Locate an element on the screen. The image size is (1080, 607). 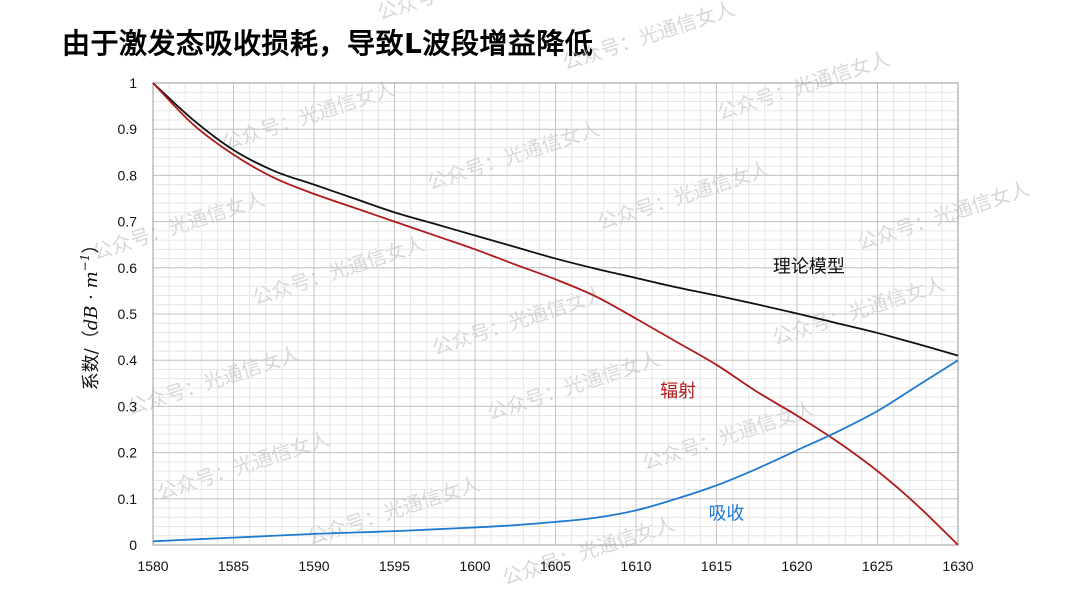
y-axis-label-suffix: ） is located at coordinates (91, 245).